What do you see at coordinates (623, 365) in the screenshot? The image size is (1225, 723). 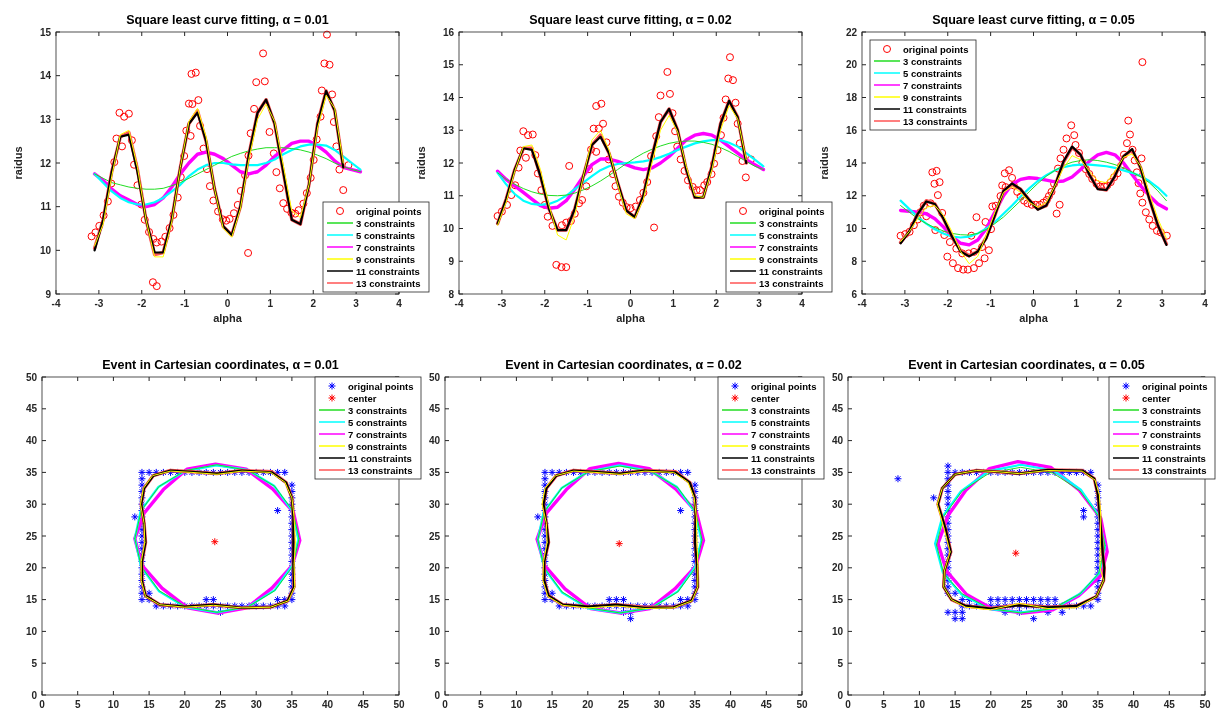 I see `chart-title: Event in Cartesian coordinates, α = 0.02` at bounding box center [623, 365].